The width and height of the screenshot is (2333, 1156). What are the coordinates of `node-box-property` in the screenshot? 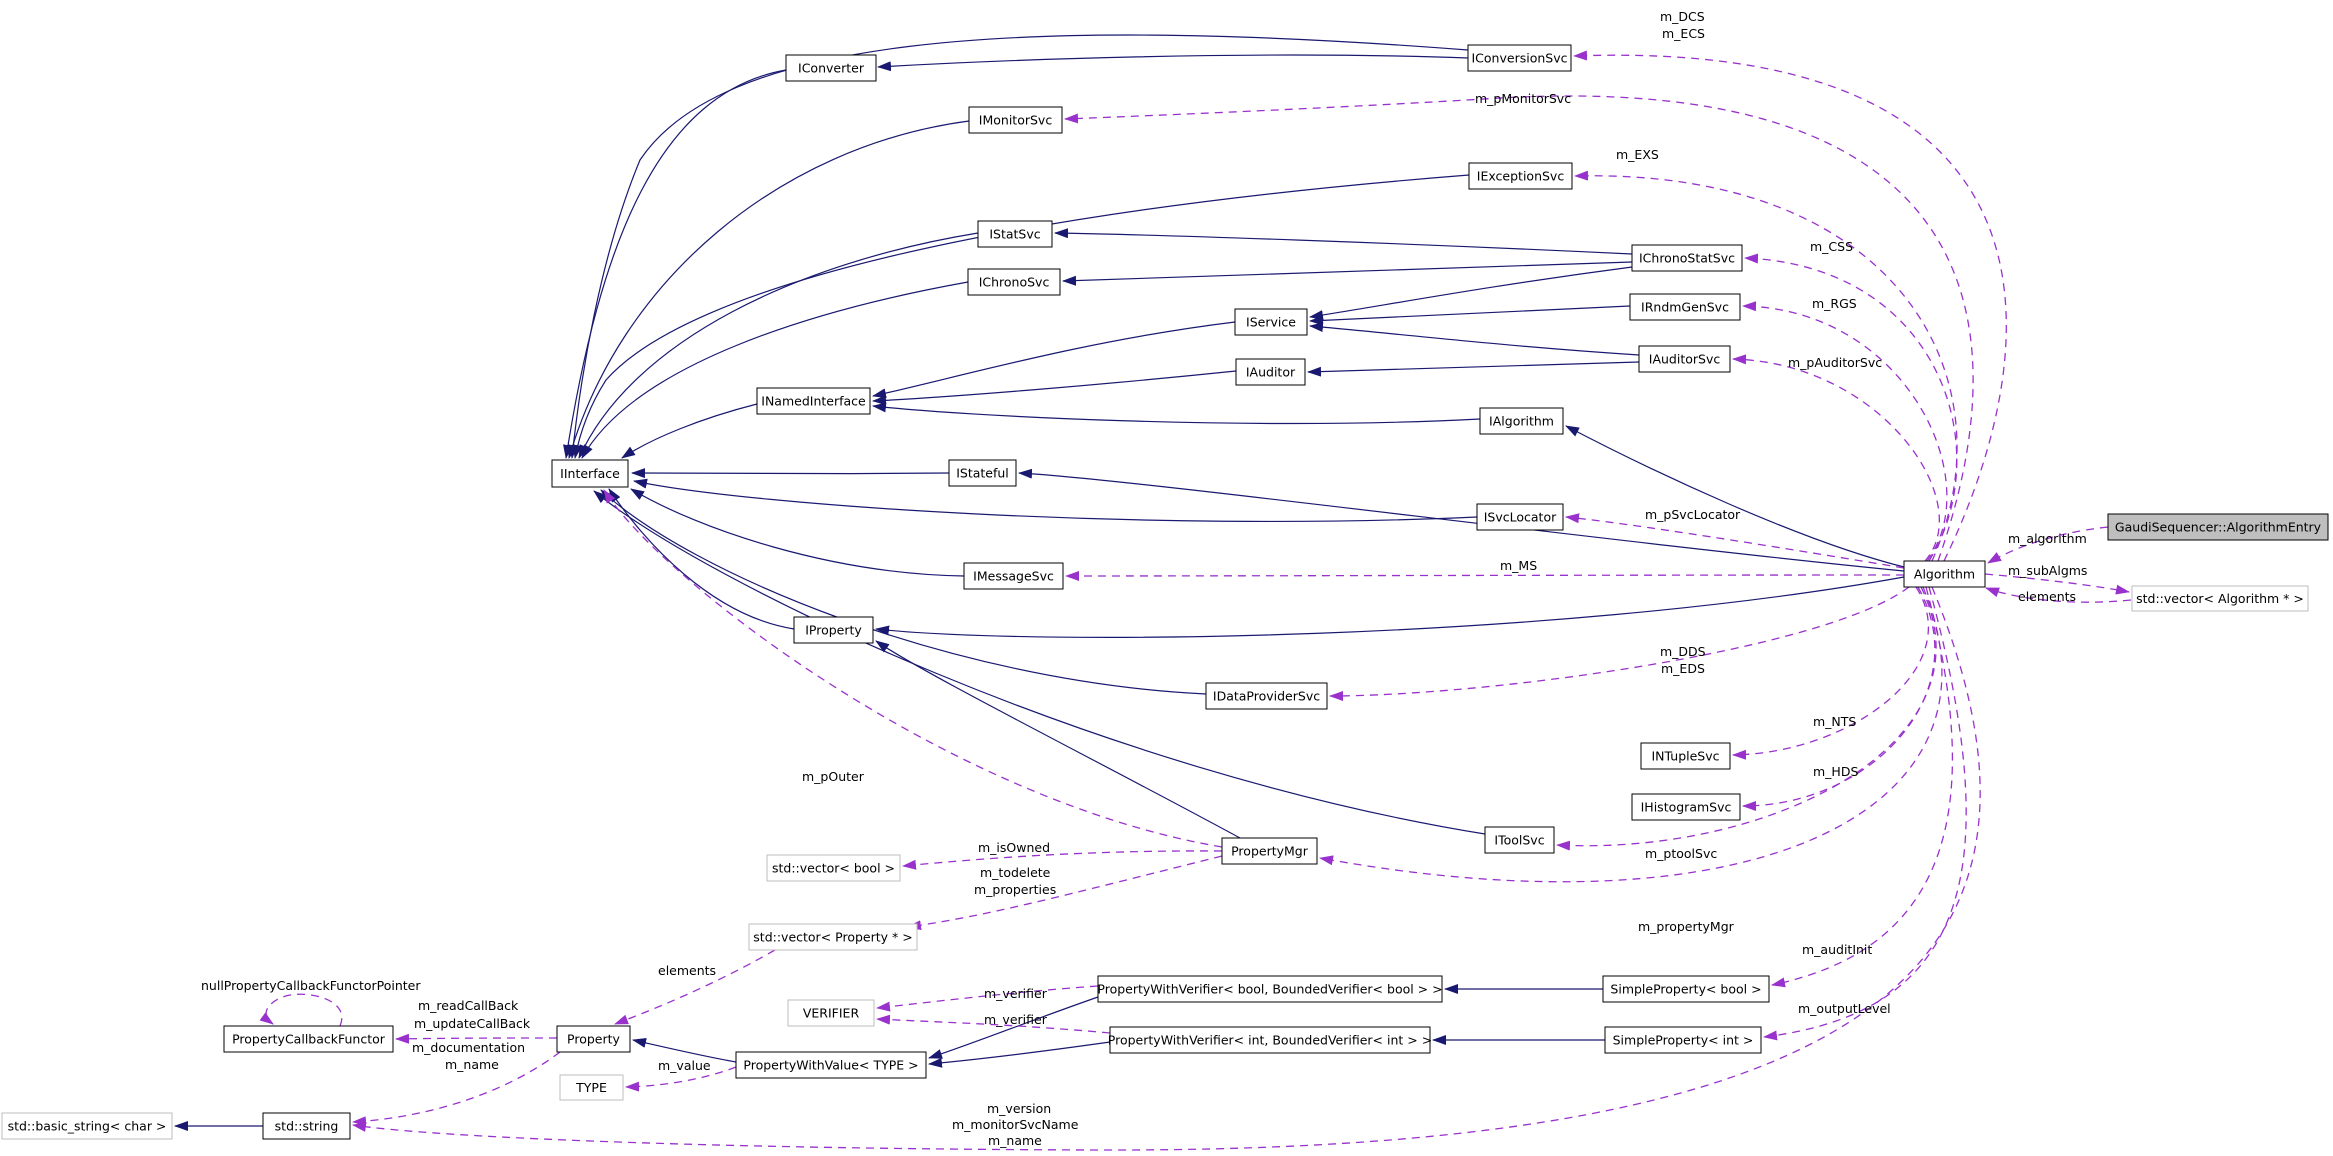 It's located at (593, 1039).